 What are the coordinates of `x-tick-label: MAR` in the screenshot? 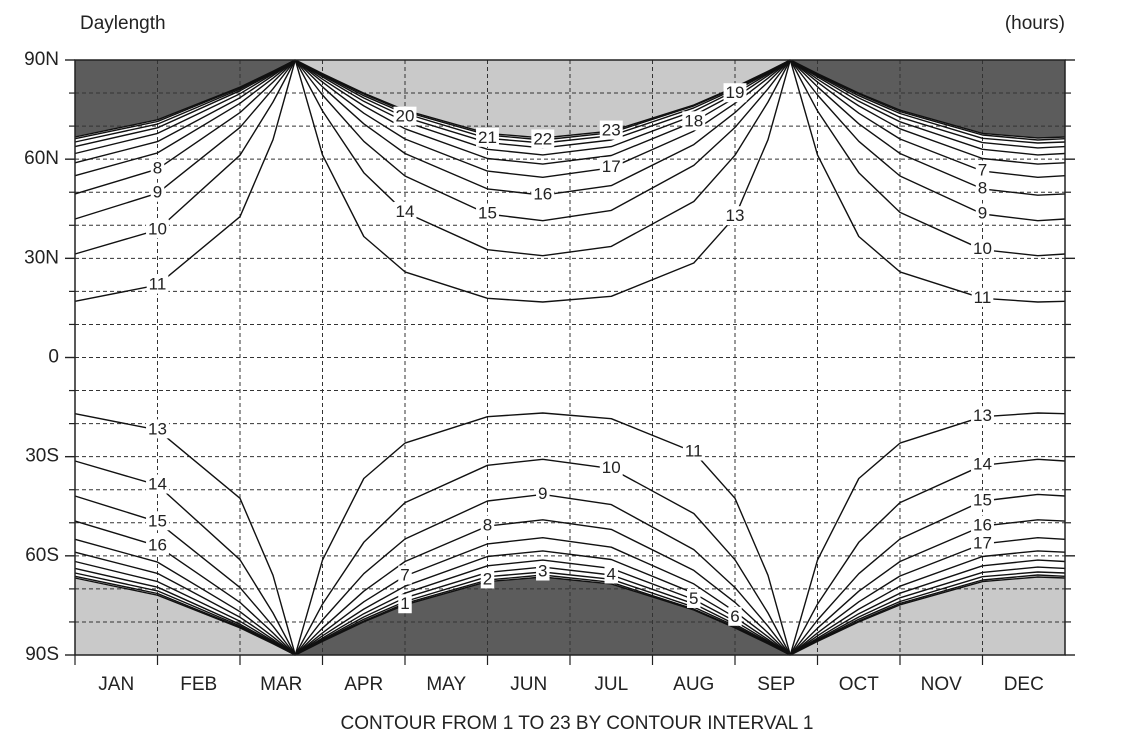 It's located at (281, 684).